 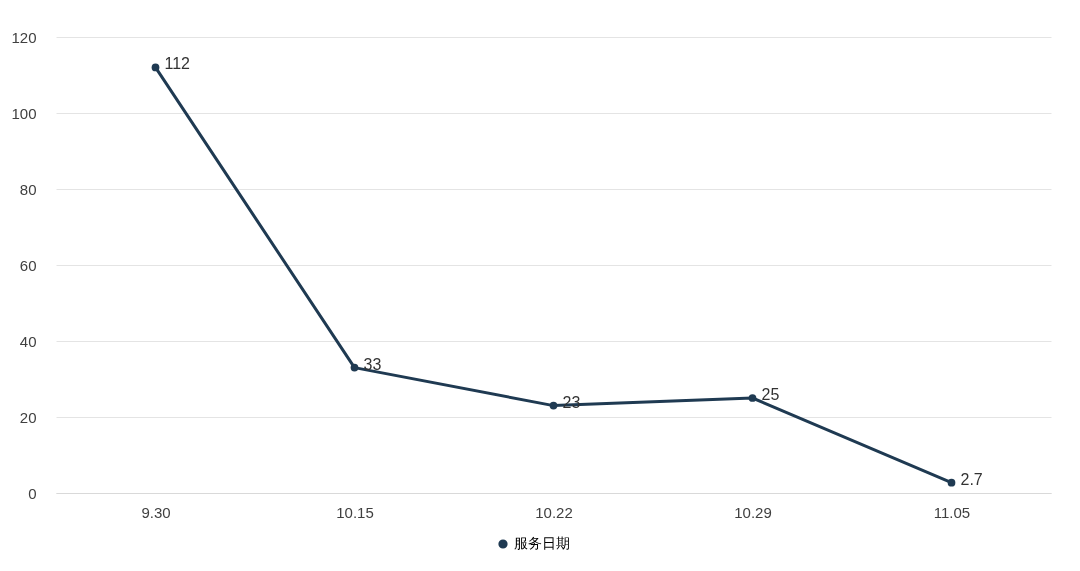 What do you see at coordinates (28, 417) in the screenshot?
I see `y-tick-label: 20` at bounding box center [28, 417].